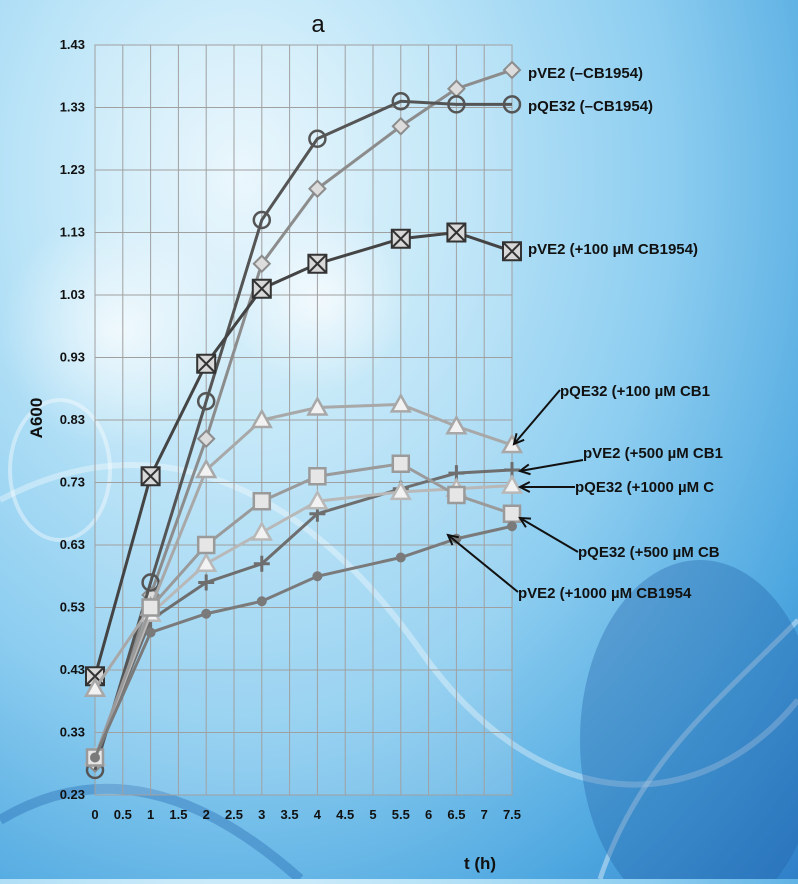  I want to click on y-tick-label: 0.53, so click(72, 607).